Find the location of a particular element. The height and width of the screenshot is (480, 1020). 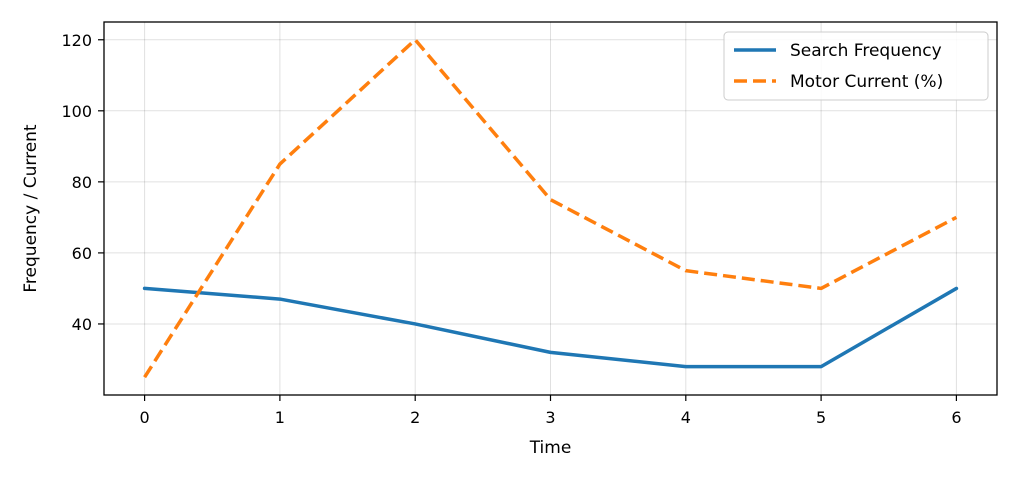

x-tick-label: 6 is located at coordinates (956, 417).